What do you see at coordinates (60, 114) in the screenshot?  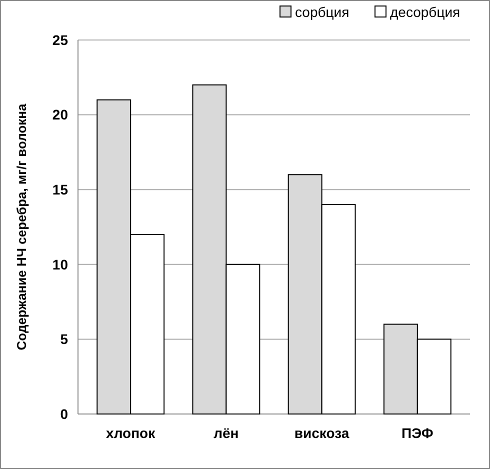 I see `y-tick-label: 20` at bounding box center [60, 114].